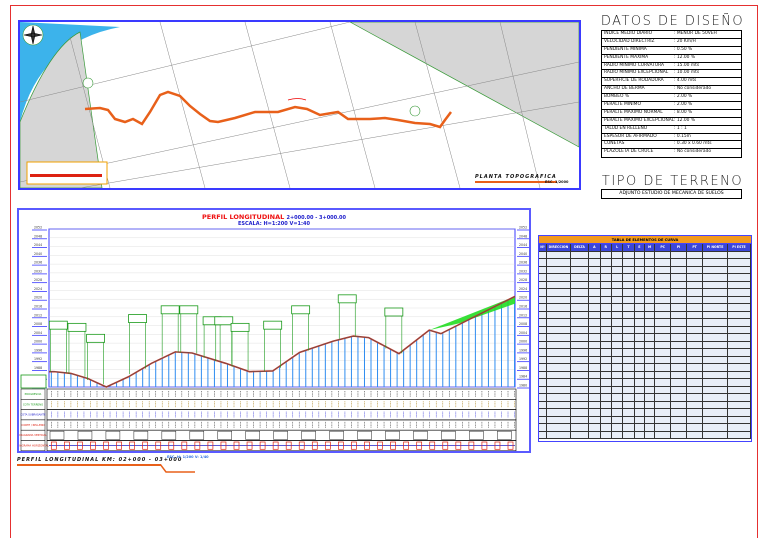 This screenshot has height=542, width=768. Describe the element at coordinates (33, 404) in the screenshot. I see `band-label: COTA TERRENO` at that location.